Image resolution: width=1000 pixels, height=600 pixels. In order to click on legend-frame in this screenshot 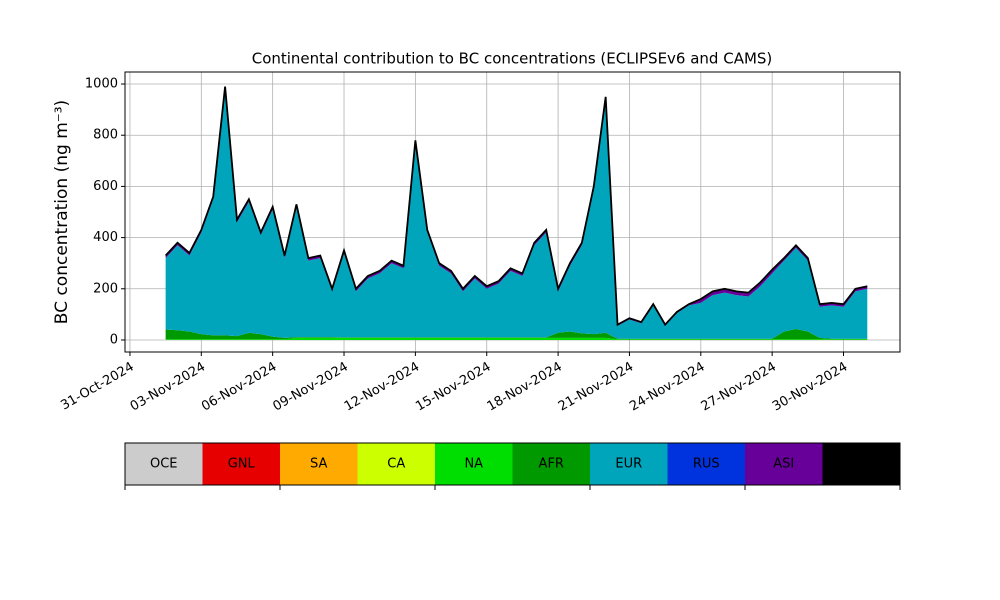, I will do `click(512, 464)`.